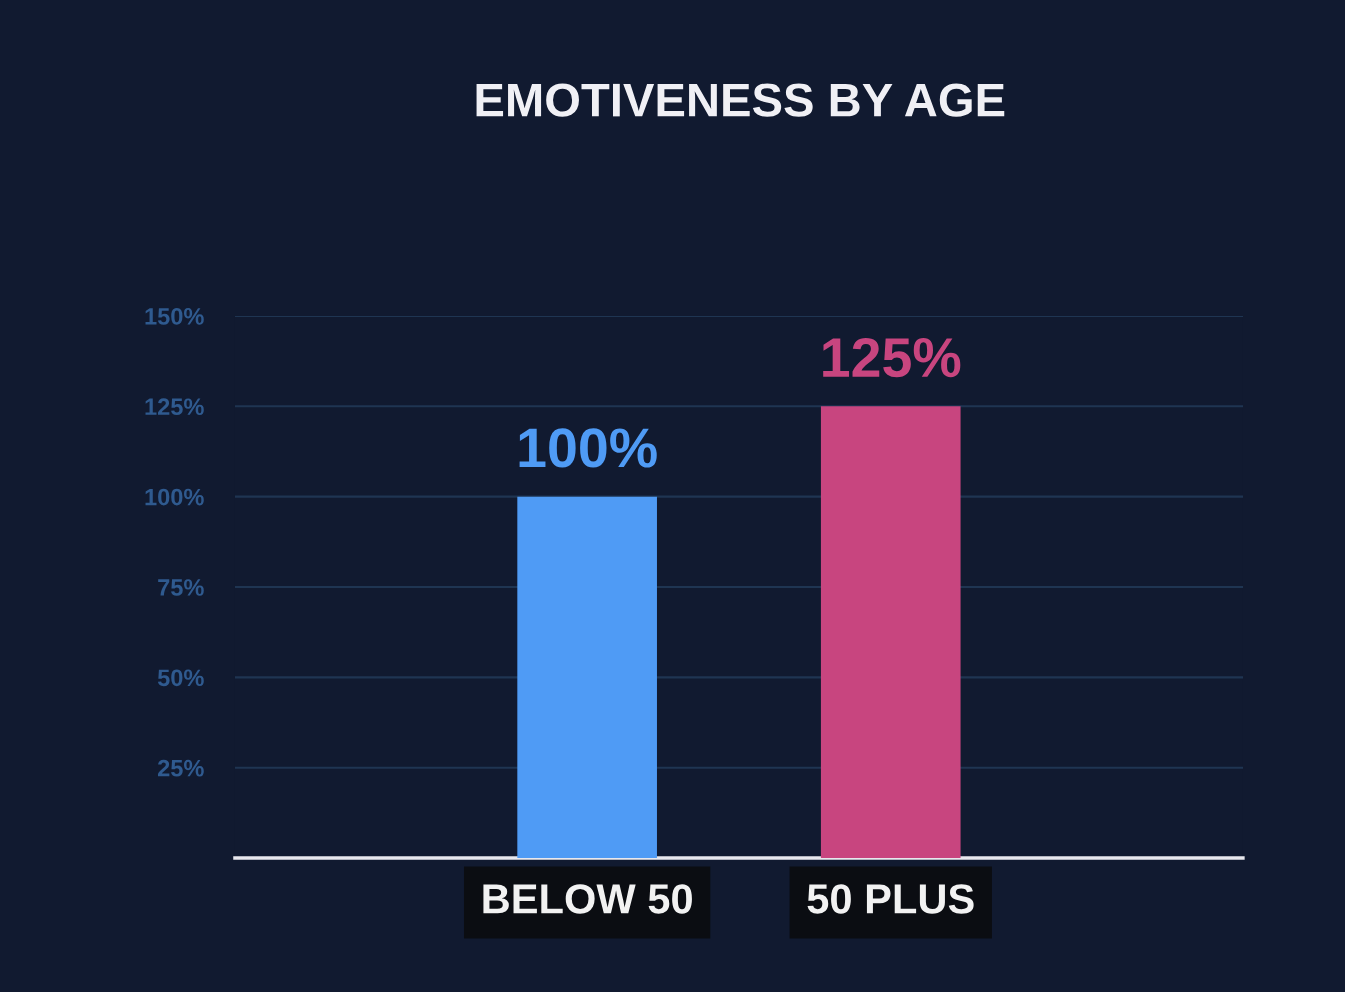 The width and height of the screenshot is (1345, 992). Describe the element at coordinates (180, 678) in the screenshot. I see `y-tick-label: 50%` at that location.